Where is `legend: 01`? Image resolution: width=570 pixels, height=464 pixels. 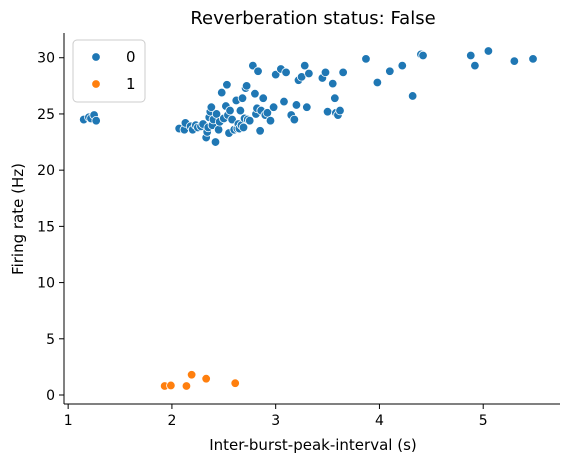
legend: 01 is located at coordinates (109, 71).